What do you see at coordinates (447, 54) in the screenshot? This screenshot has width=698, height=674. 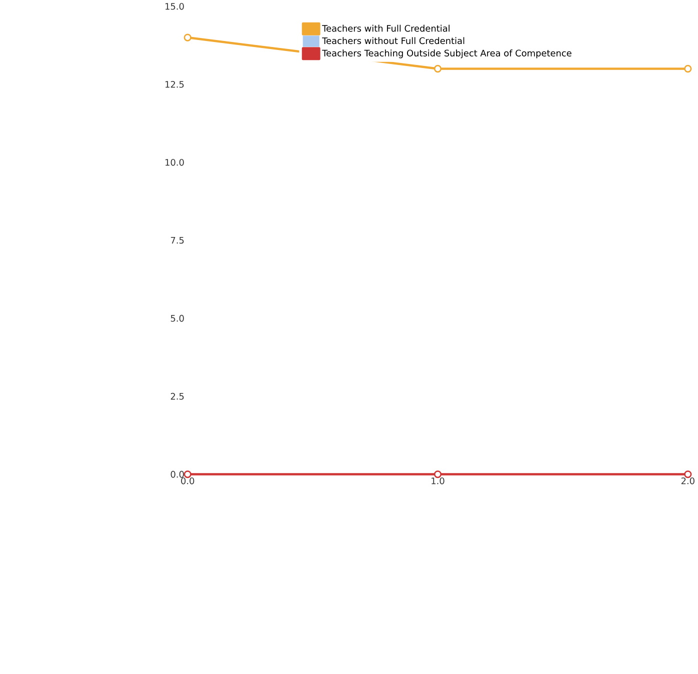 I see `legend-label: Teachers Teaching Outside Subject Area of Competence` at bounding box center [447, 54].